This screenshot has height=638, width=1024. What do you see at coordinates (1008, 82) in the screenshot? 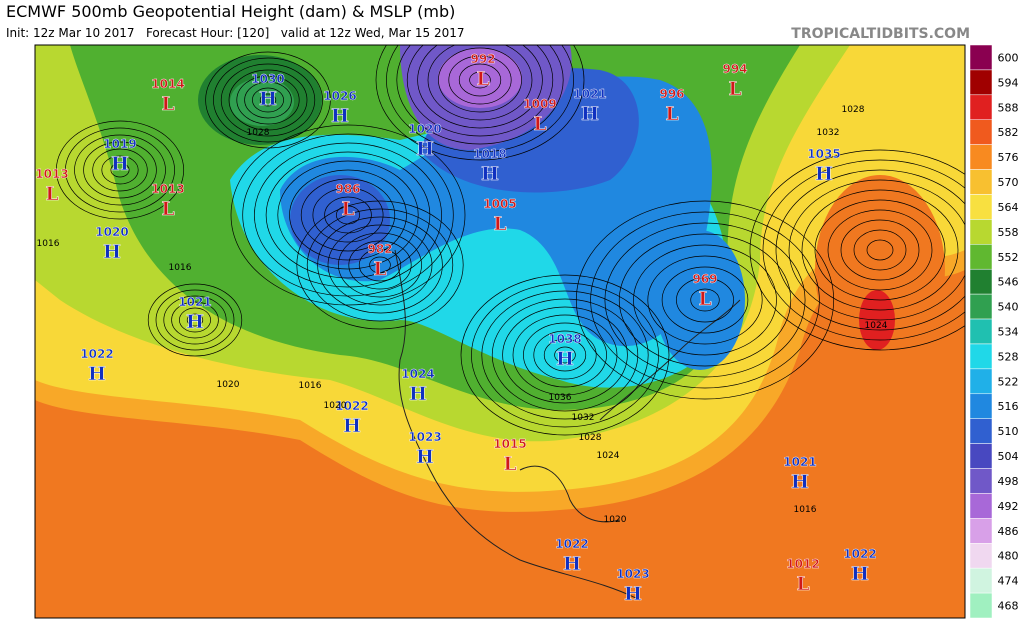
I see `colorbar-label: 594` at bounding box center [1008, 82].